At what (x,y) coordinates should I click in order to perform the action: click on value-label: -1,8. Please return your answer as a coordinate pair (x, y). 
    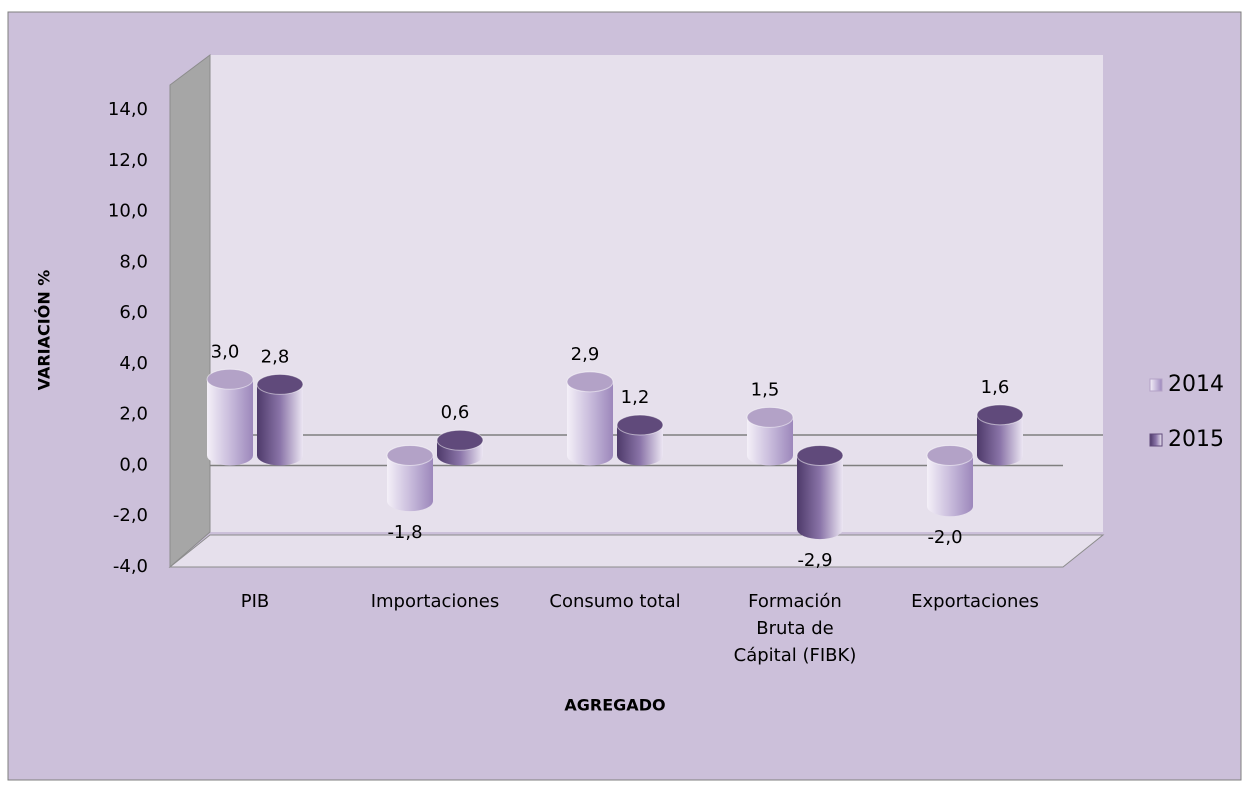
    Looking at the image, I should click on (404, 532).